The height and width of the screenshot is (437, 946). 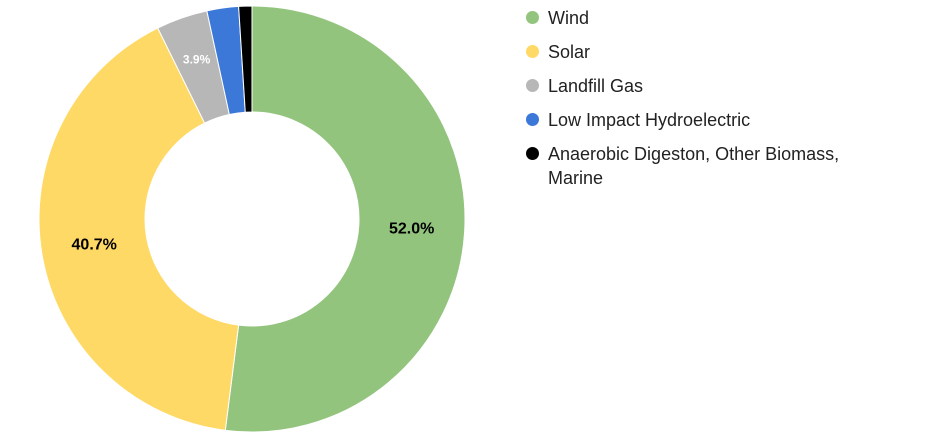 What do you see at coordinates (245, 59) in the screenshot?
I see `slice` at bounding box center [245, 59].